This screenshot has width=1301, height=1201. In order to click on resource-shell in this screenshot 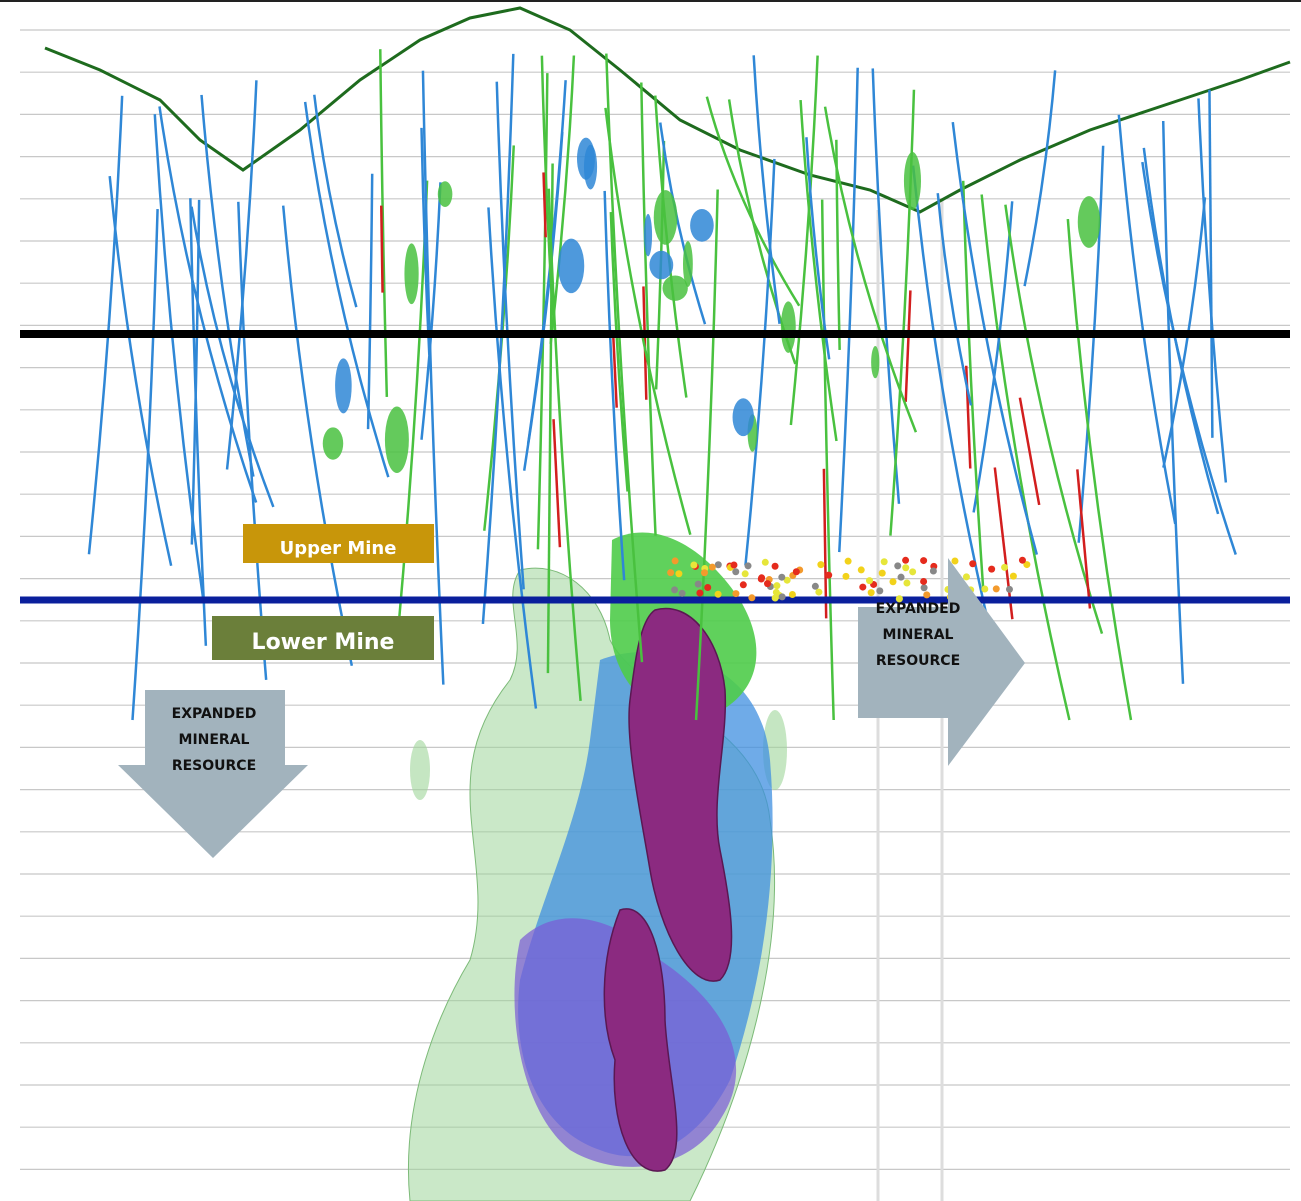, I will do `click(420, 770)`.